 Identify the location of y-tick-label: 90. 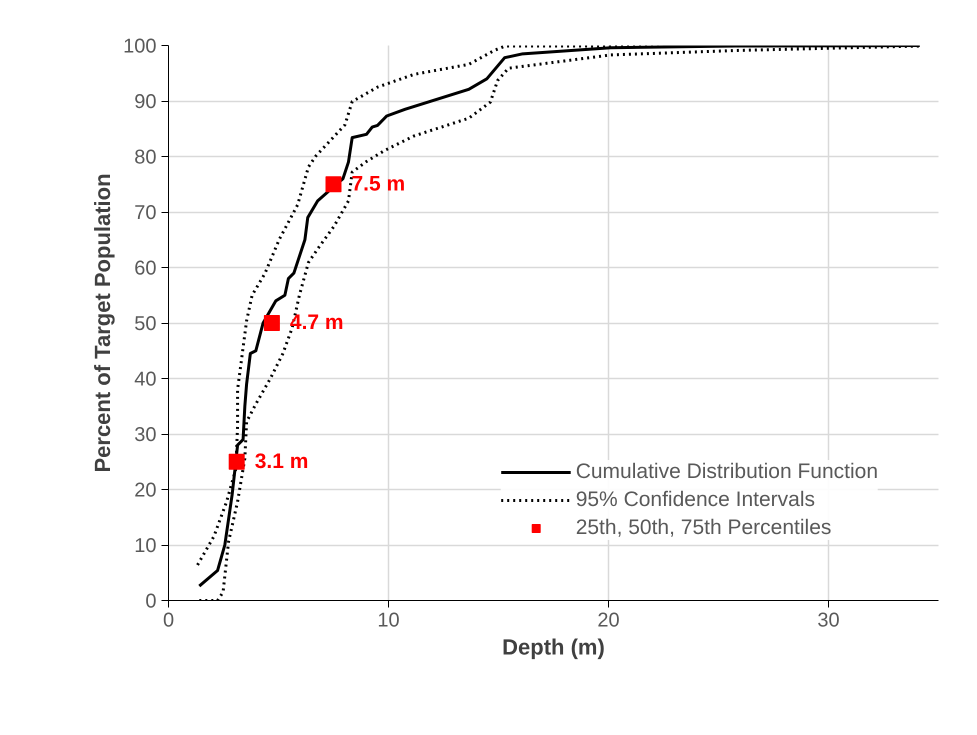
(145, 102).